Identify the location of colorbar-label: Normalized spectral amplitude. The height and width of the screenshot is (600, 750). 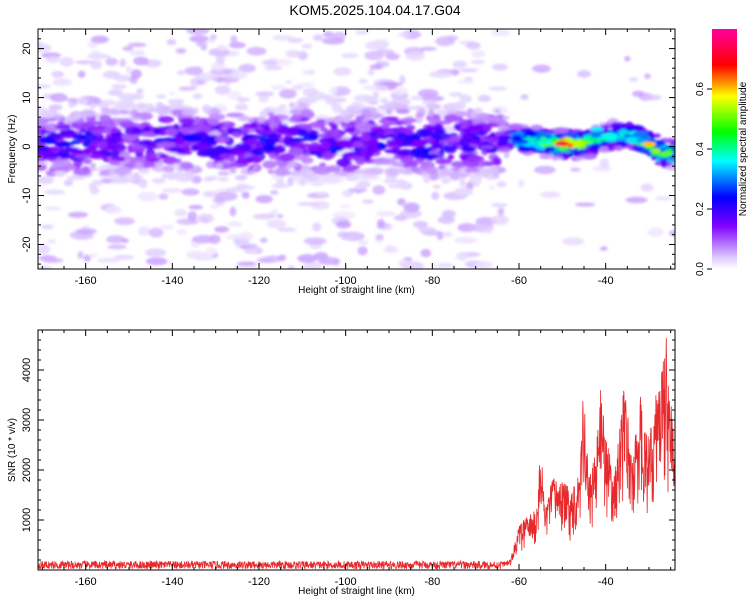
(743, 148).